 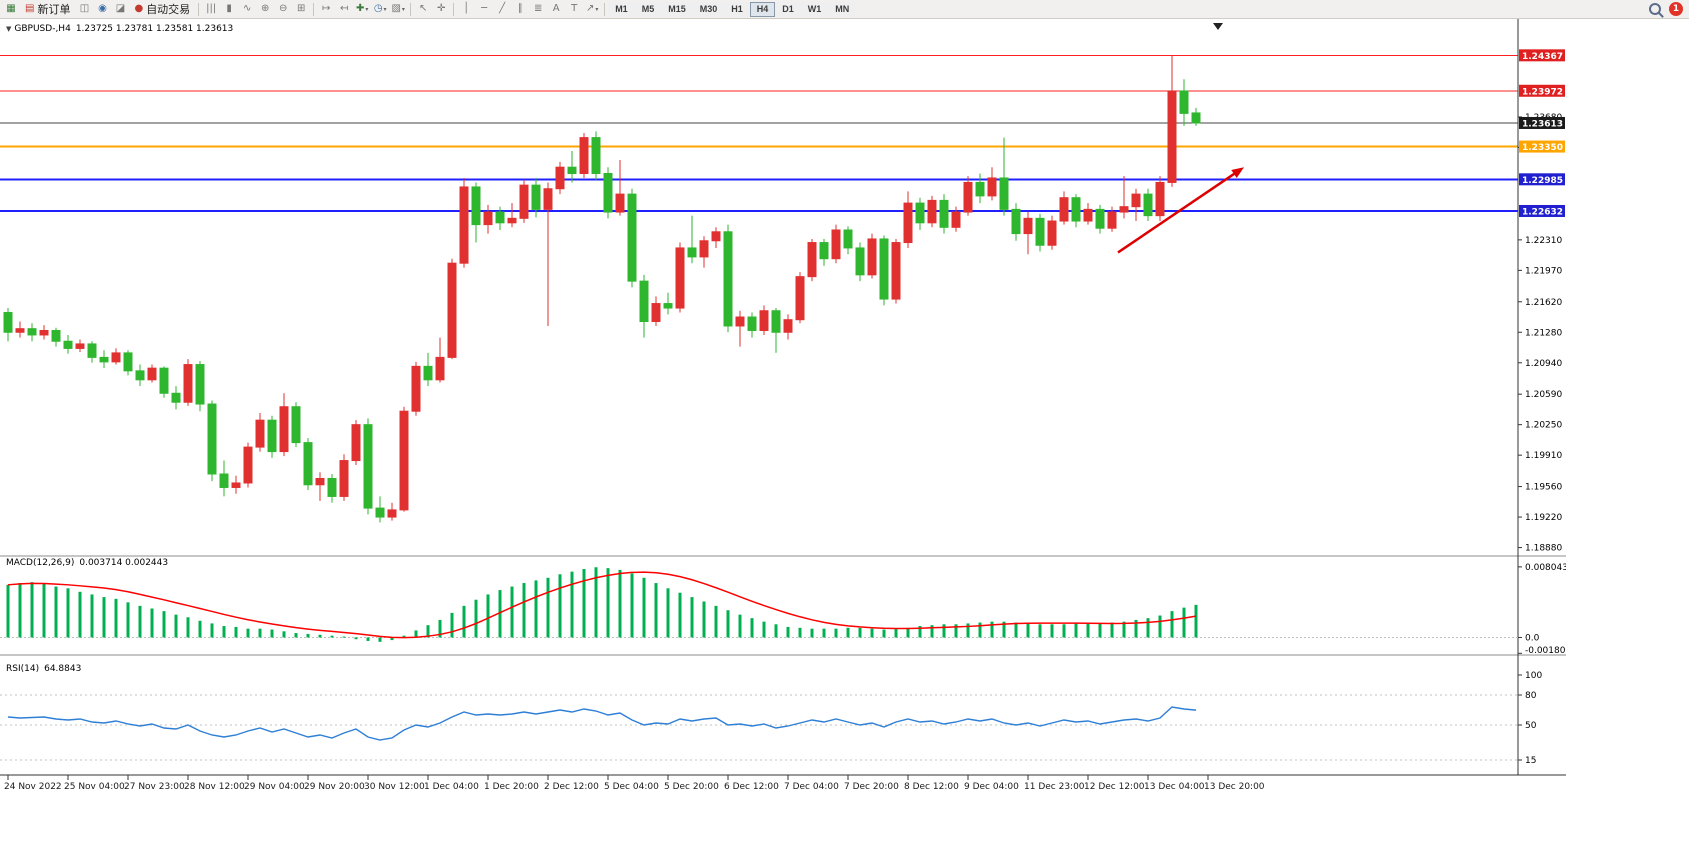 I want to click on text-label-icon: T, so click(x=574, y=8).